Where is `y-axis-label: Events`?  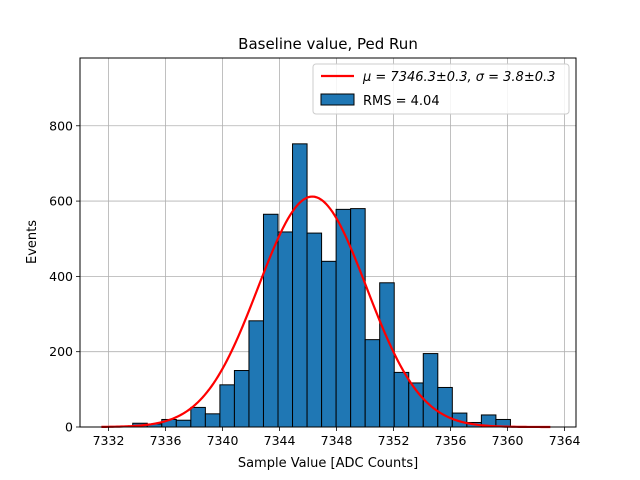 y-axis-label: Events is located at coordinates (32, 242).